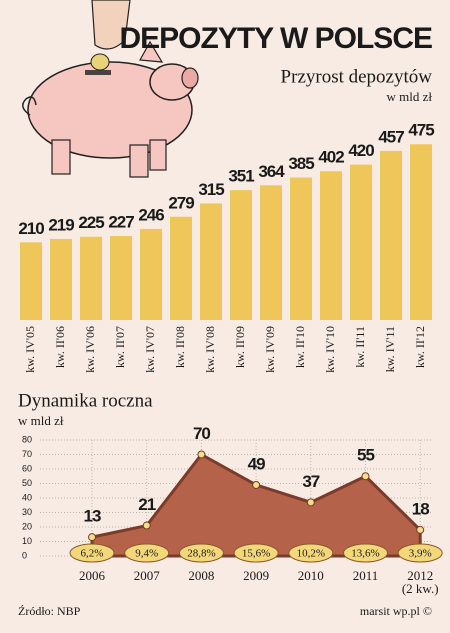 The height and width of the screenshot is (633, 450). I want to click on value-label: 210, so click(31, 228).